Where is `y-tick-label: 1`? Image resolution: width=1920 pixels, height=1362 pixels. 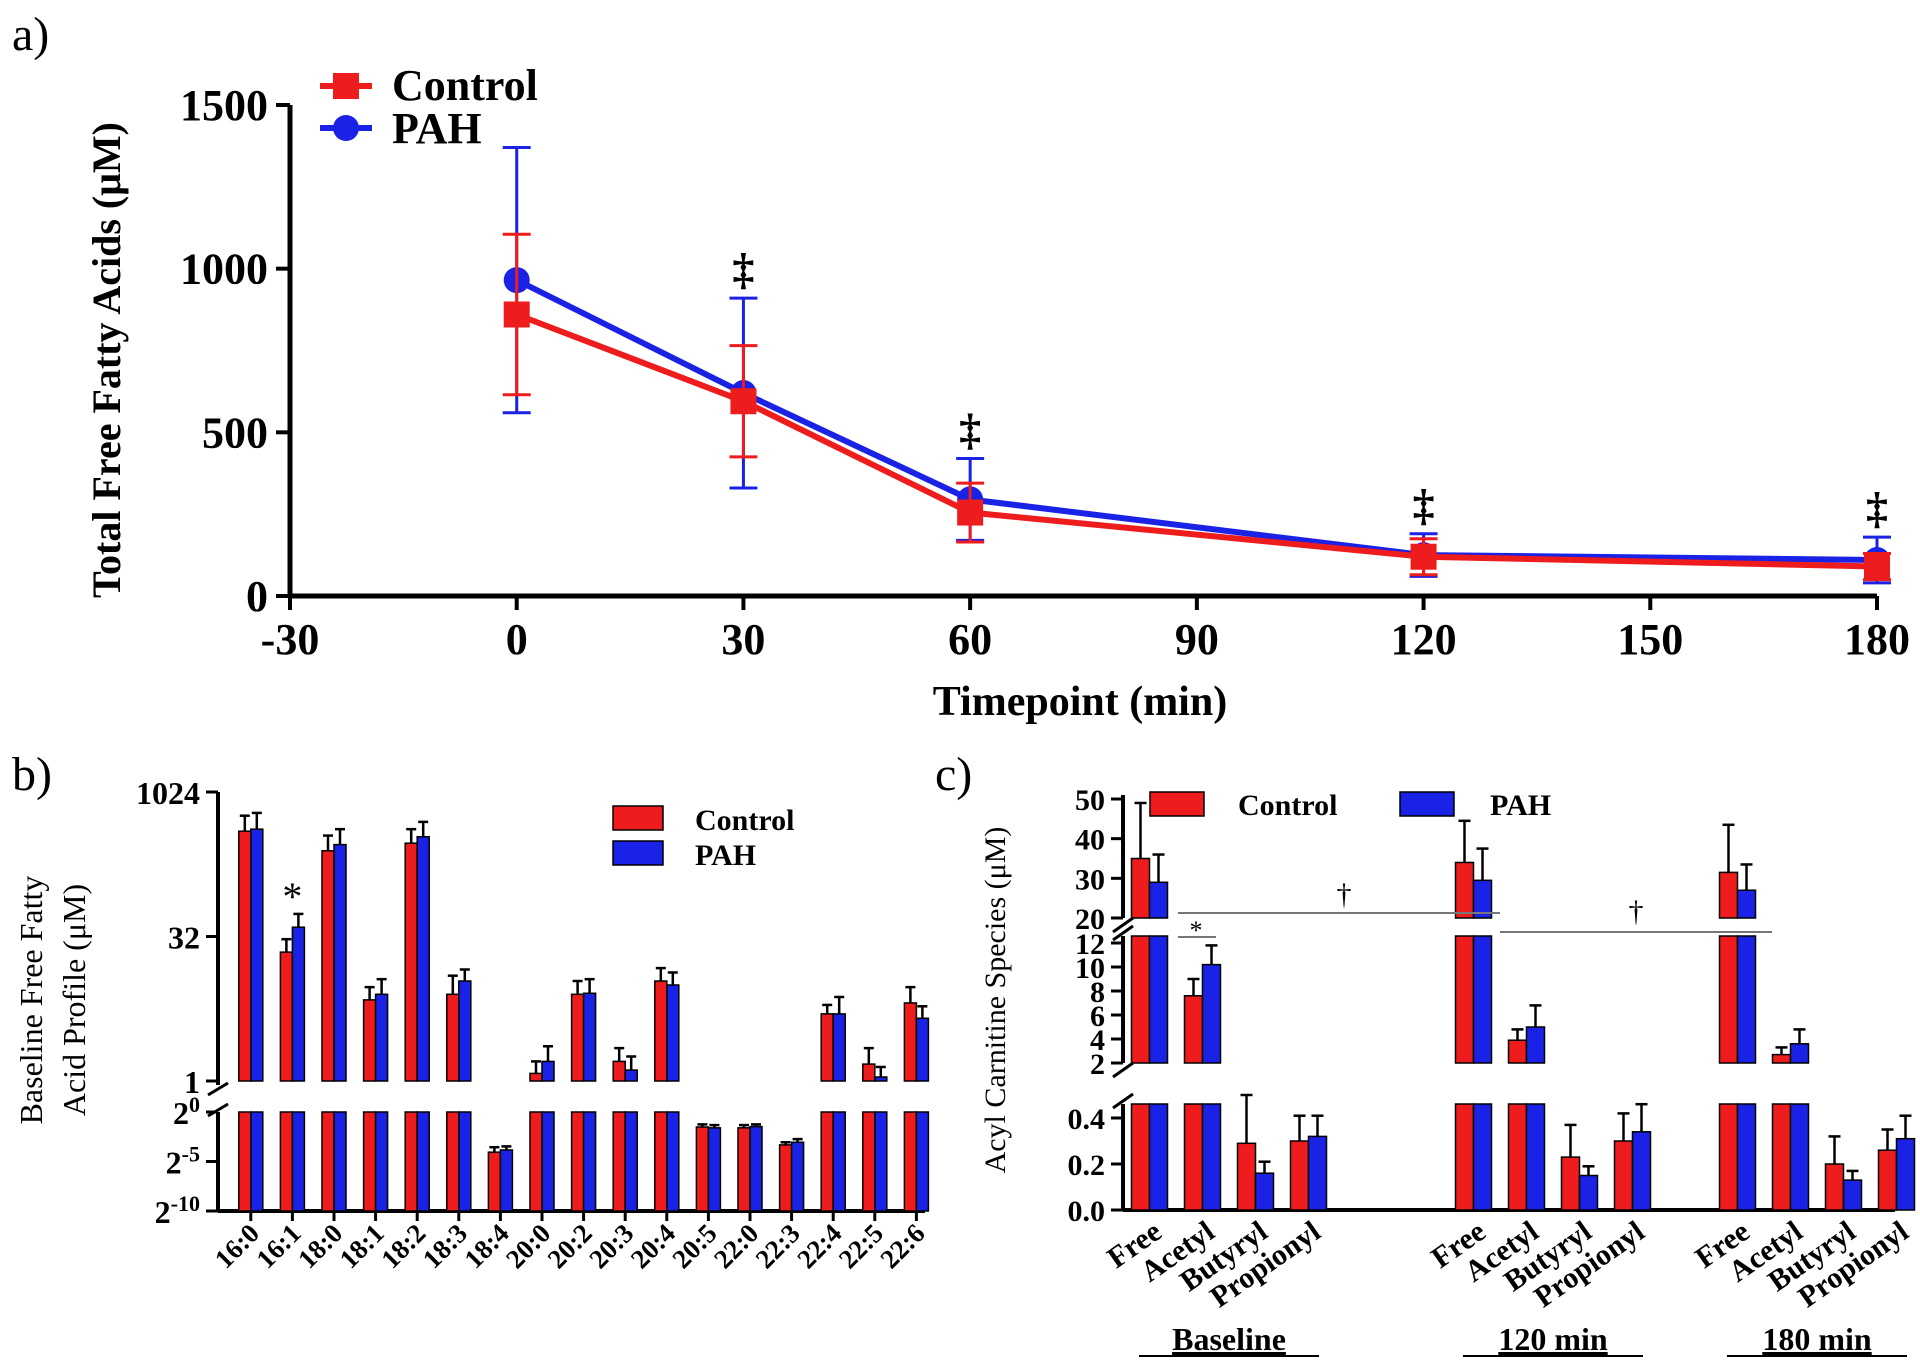
y-tick-label: 1 is located at coordinates (192, 1082).